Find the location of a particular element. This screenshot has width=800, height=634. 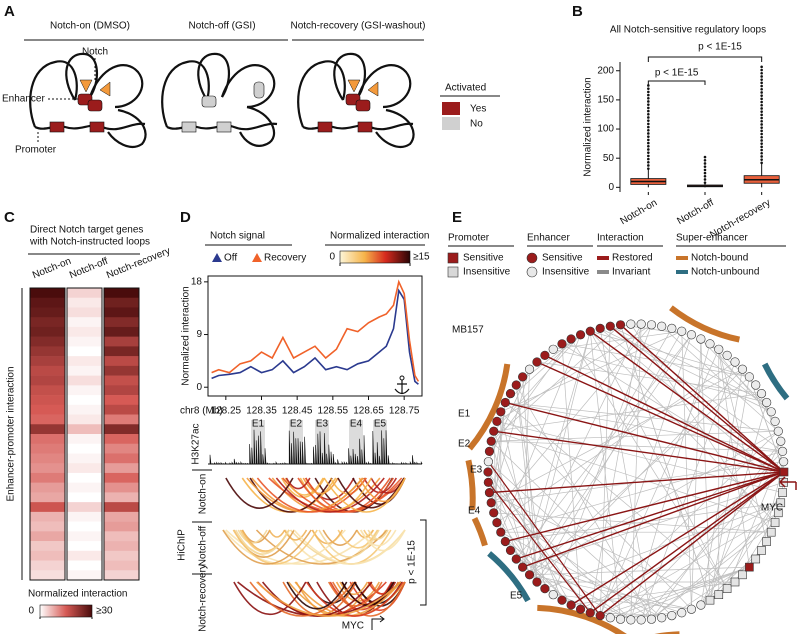

x-tick-label: 128.65 is located at coordinates (368, 411).